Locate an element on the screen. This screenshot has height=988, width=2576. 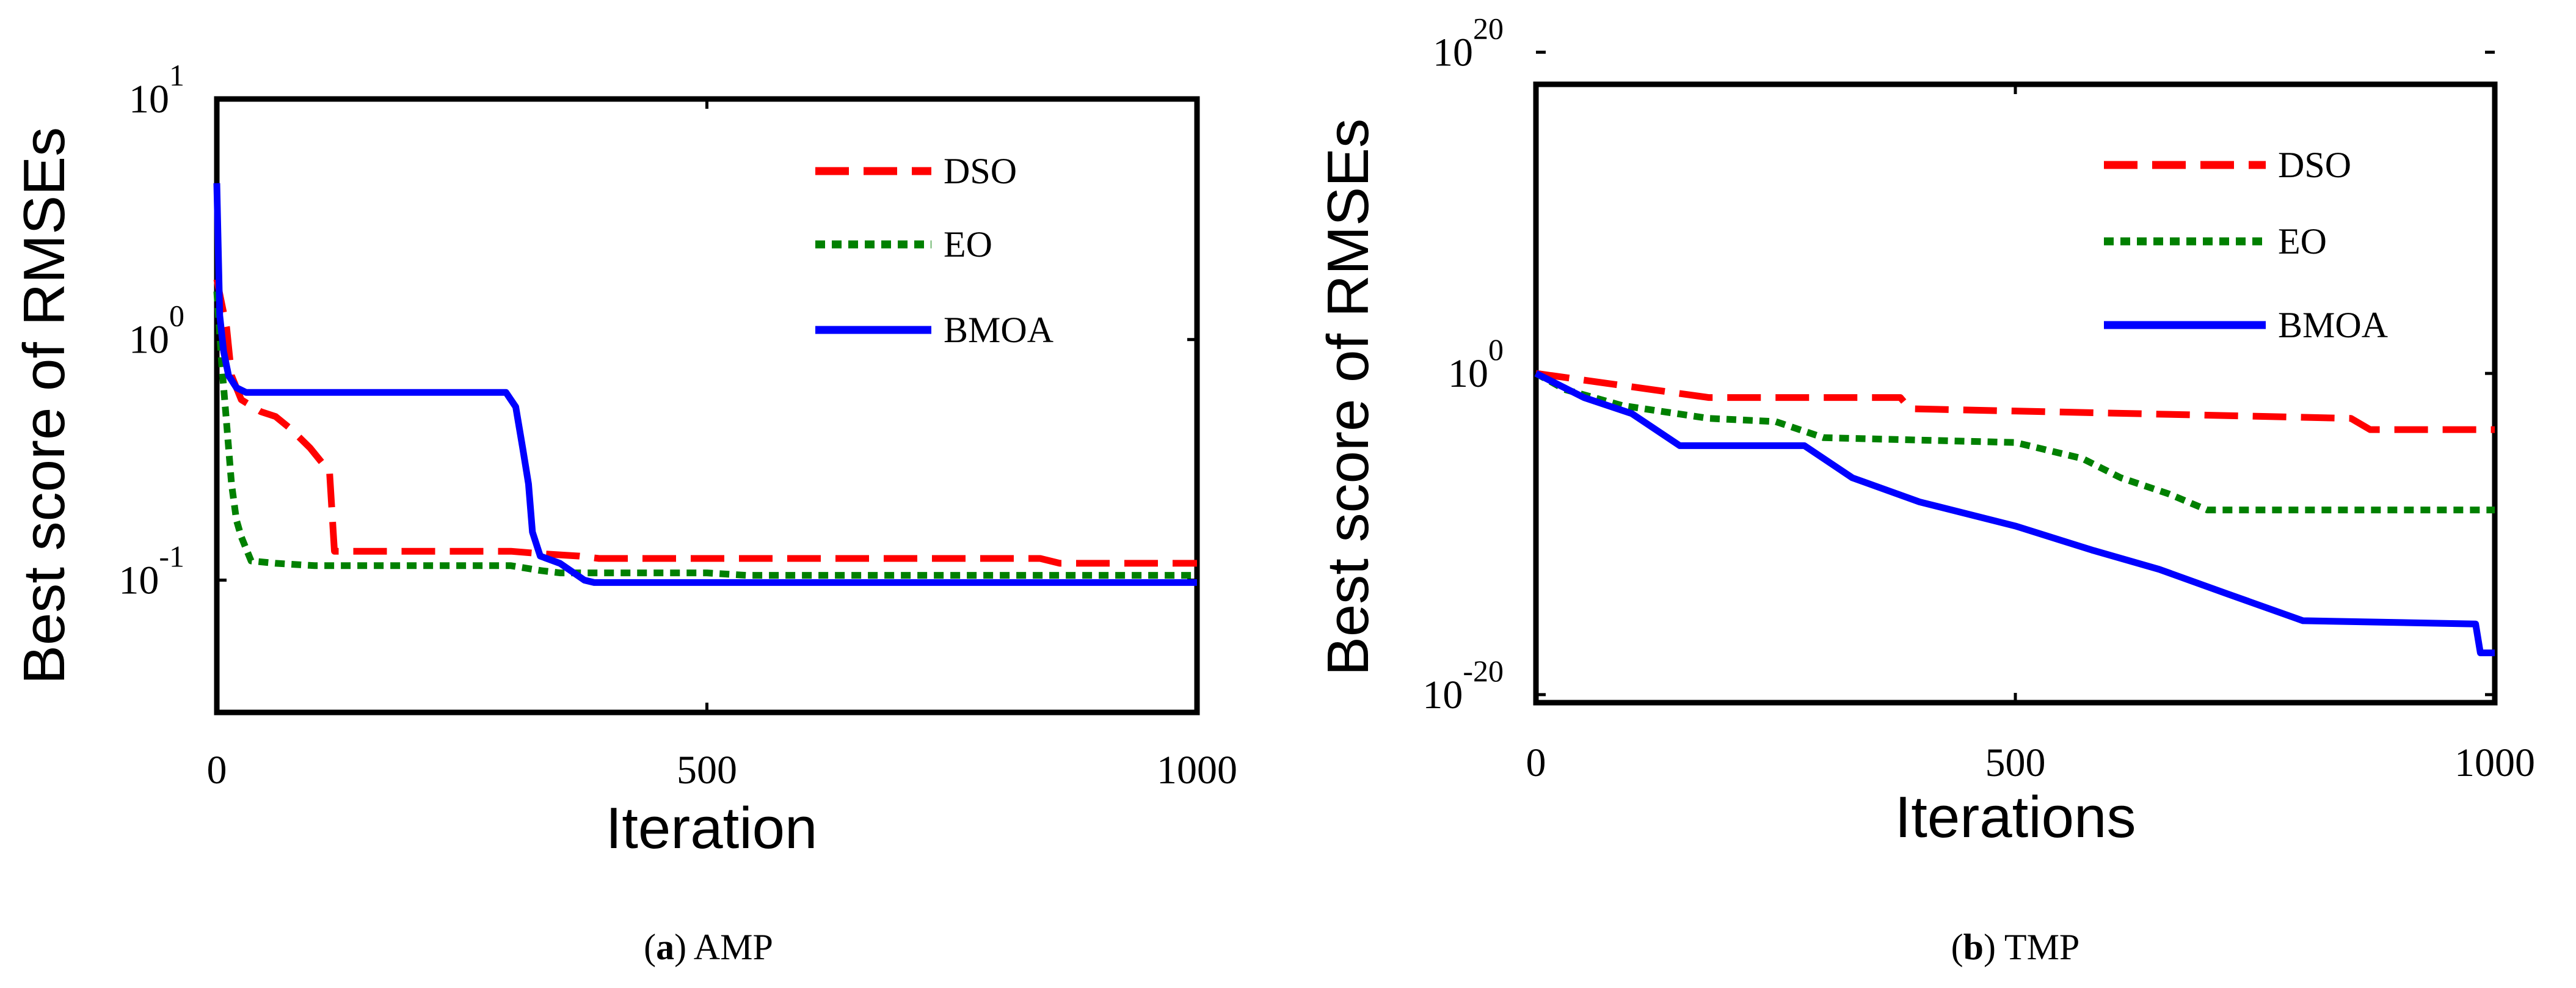
x-axis-label: Iterations is located at coordinates (2016, 817).